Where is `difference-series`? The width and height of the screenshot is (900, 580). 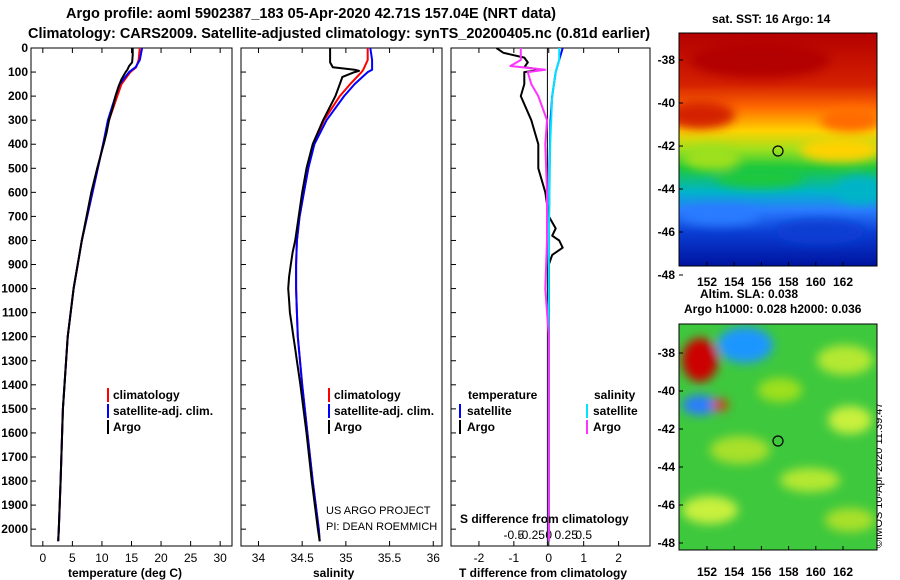 difference-series is located at coordinates (529, 295).